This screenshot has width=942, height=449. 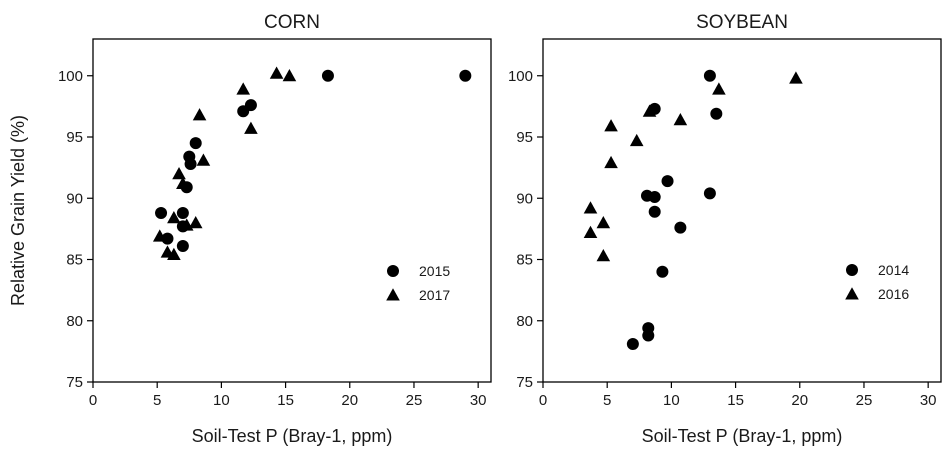 What do you see at coordinates (292, 22) in the screenshot?
I see `chart-title: CORN` at bounding box center [292, 22].